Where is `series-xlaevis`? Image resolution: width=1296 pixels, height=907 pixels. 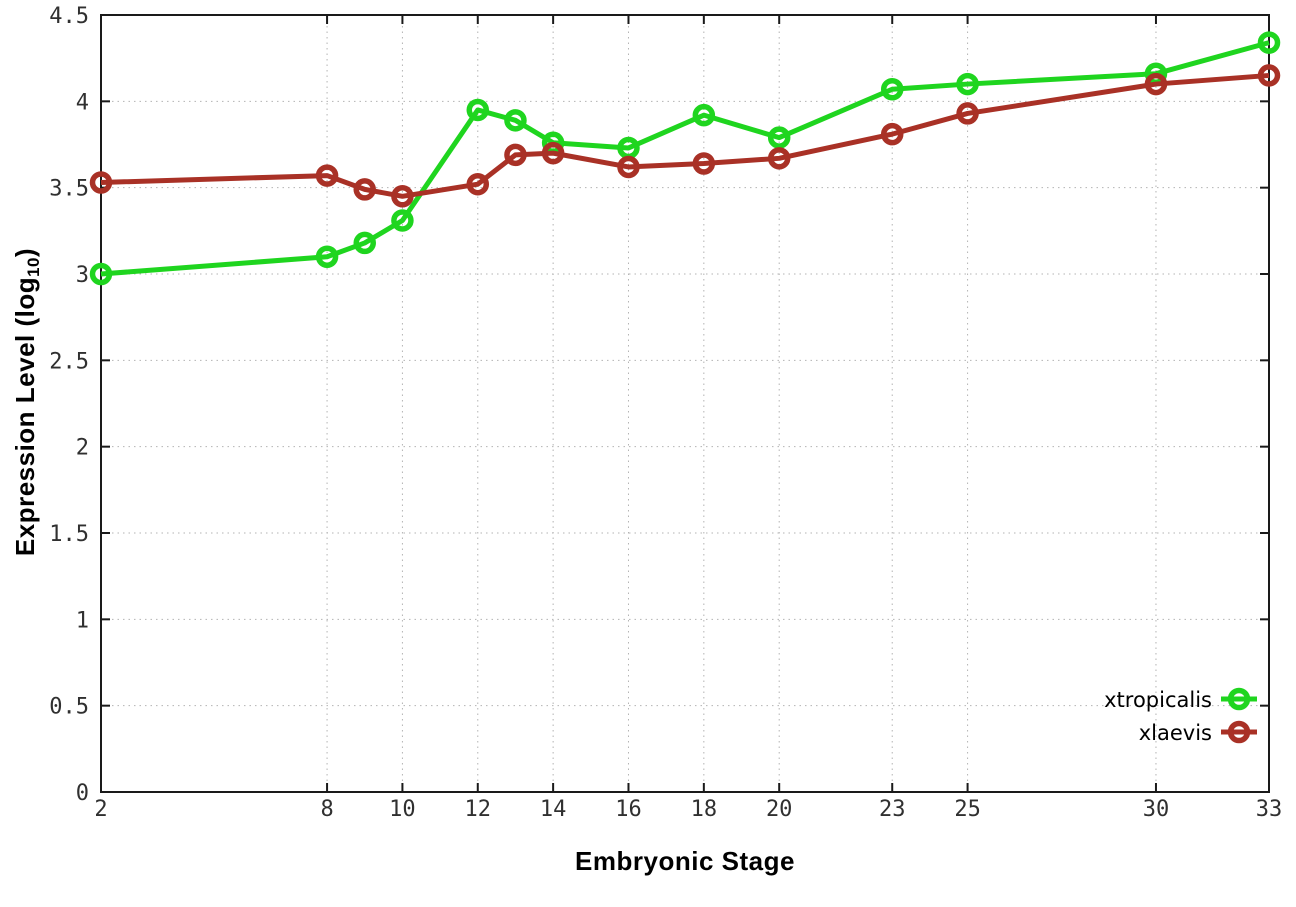
series-xlaevis is located at coordinates (685, 136).